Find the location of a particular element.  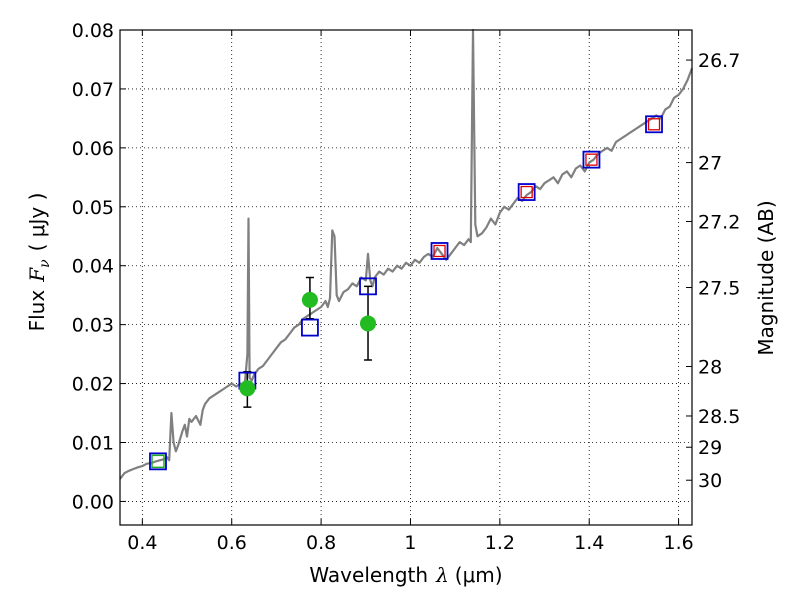

y-axis-label-unit: ( μJy ) is located at coordinates (37, 222).